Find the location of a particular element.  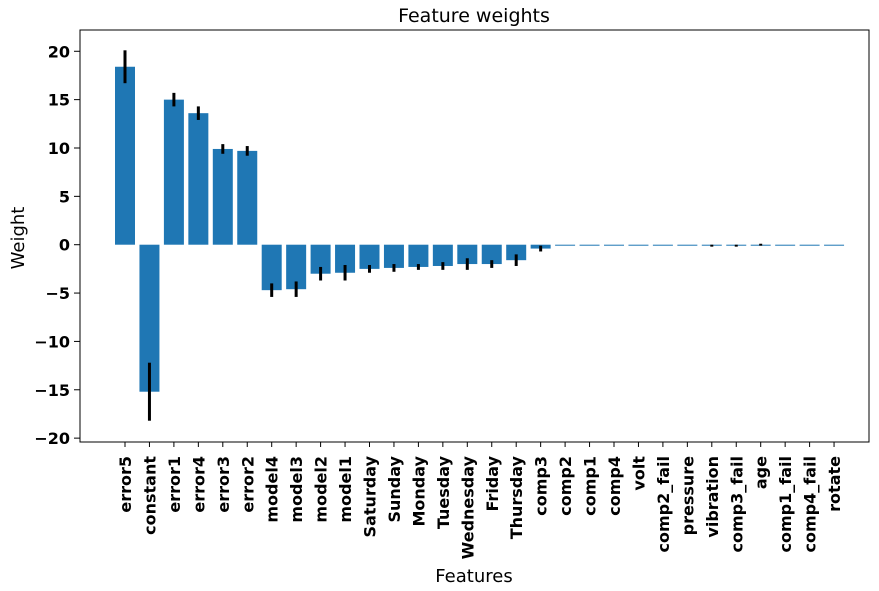

x-tick-label: model3 is located at coordinates (296, 489).